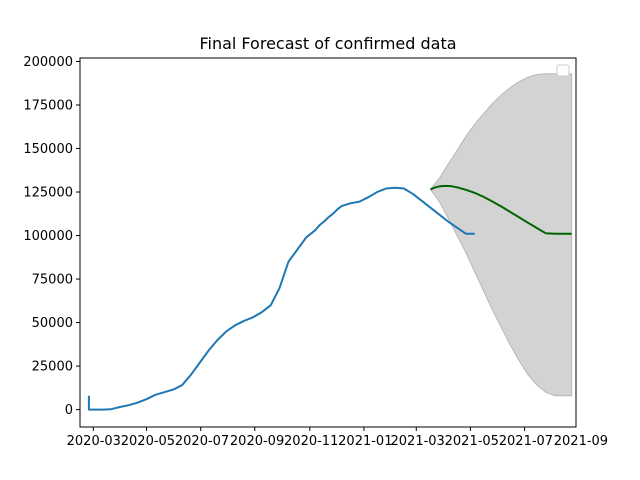 Image resolution: width=640 pixels, height=480 pixels. What do you see at coordinates (148, 441) in the screenshot?
I see `x-tick-label: 2020-05` at bounding box center [148, 441].